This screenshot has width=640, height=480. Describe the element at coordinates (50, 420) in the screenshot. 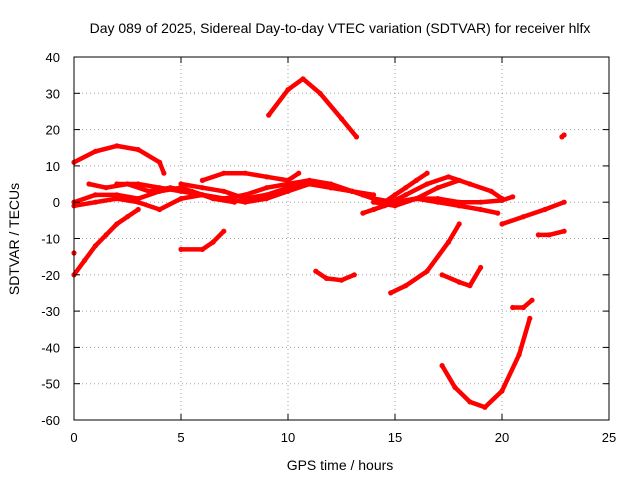

I see `y-tick-label: -60` at that location.